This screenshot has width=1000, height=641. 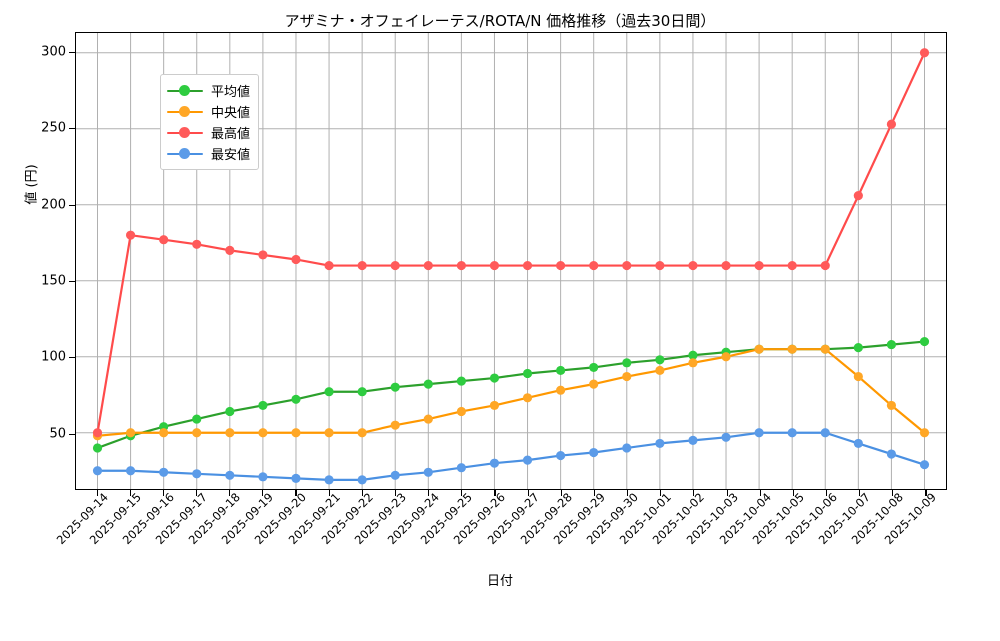 What do you see at coordinates (231, 155) in the screenshot?
I see `legend-label: 最安値` at bounding box center [231, 155].